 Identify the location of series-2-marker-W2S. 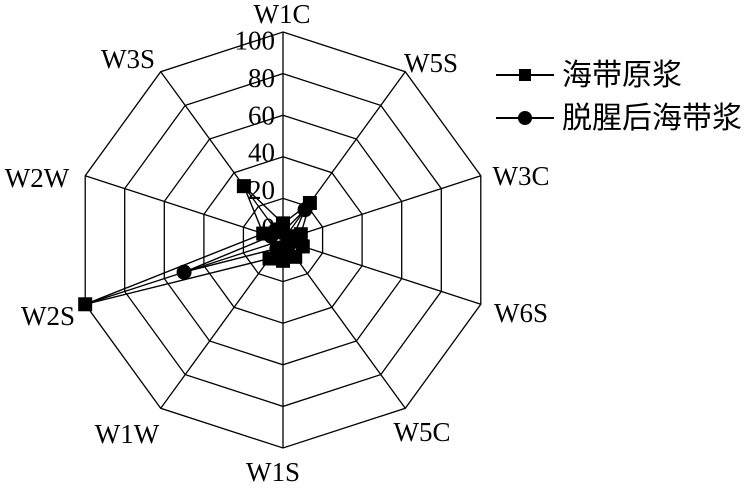
(184, 272).